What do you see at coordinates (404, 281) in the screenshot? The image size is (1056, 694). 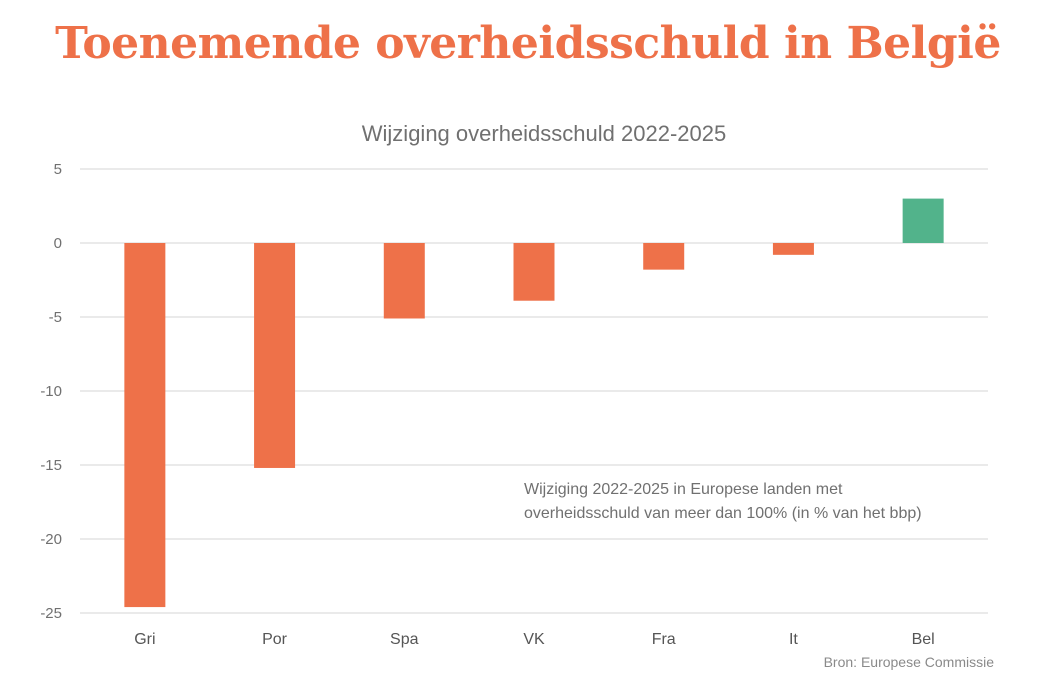 I see `bar-spa` at bounding box center [404, 281].